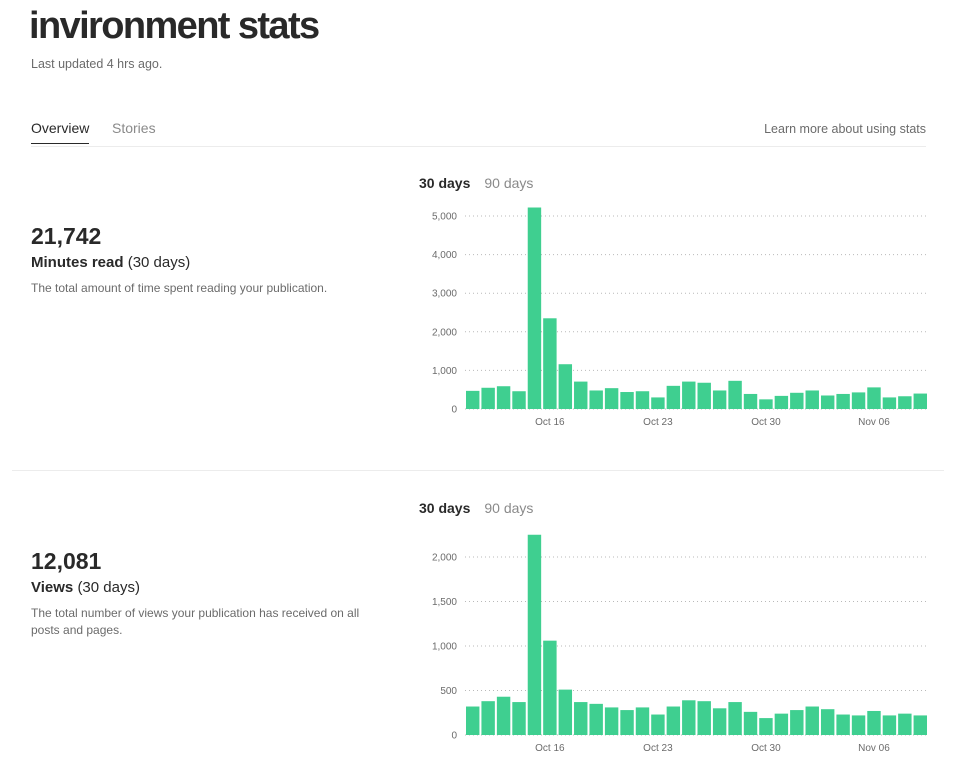 This screenshot has width=970, height=761. Describe the element at coordinates (448, 691) in the screenshot. I see `y-tick-label: 500` at that location.